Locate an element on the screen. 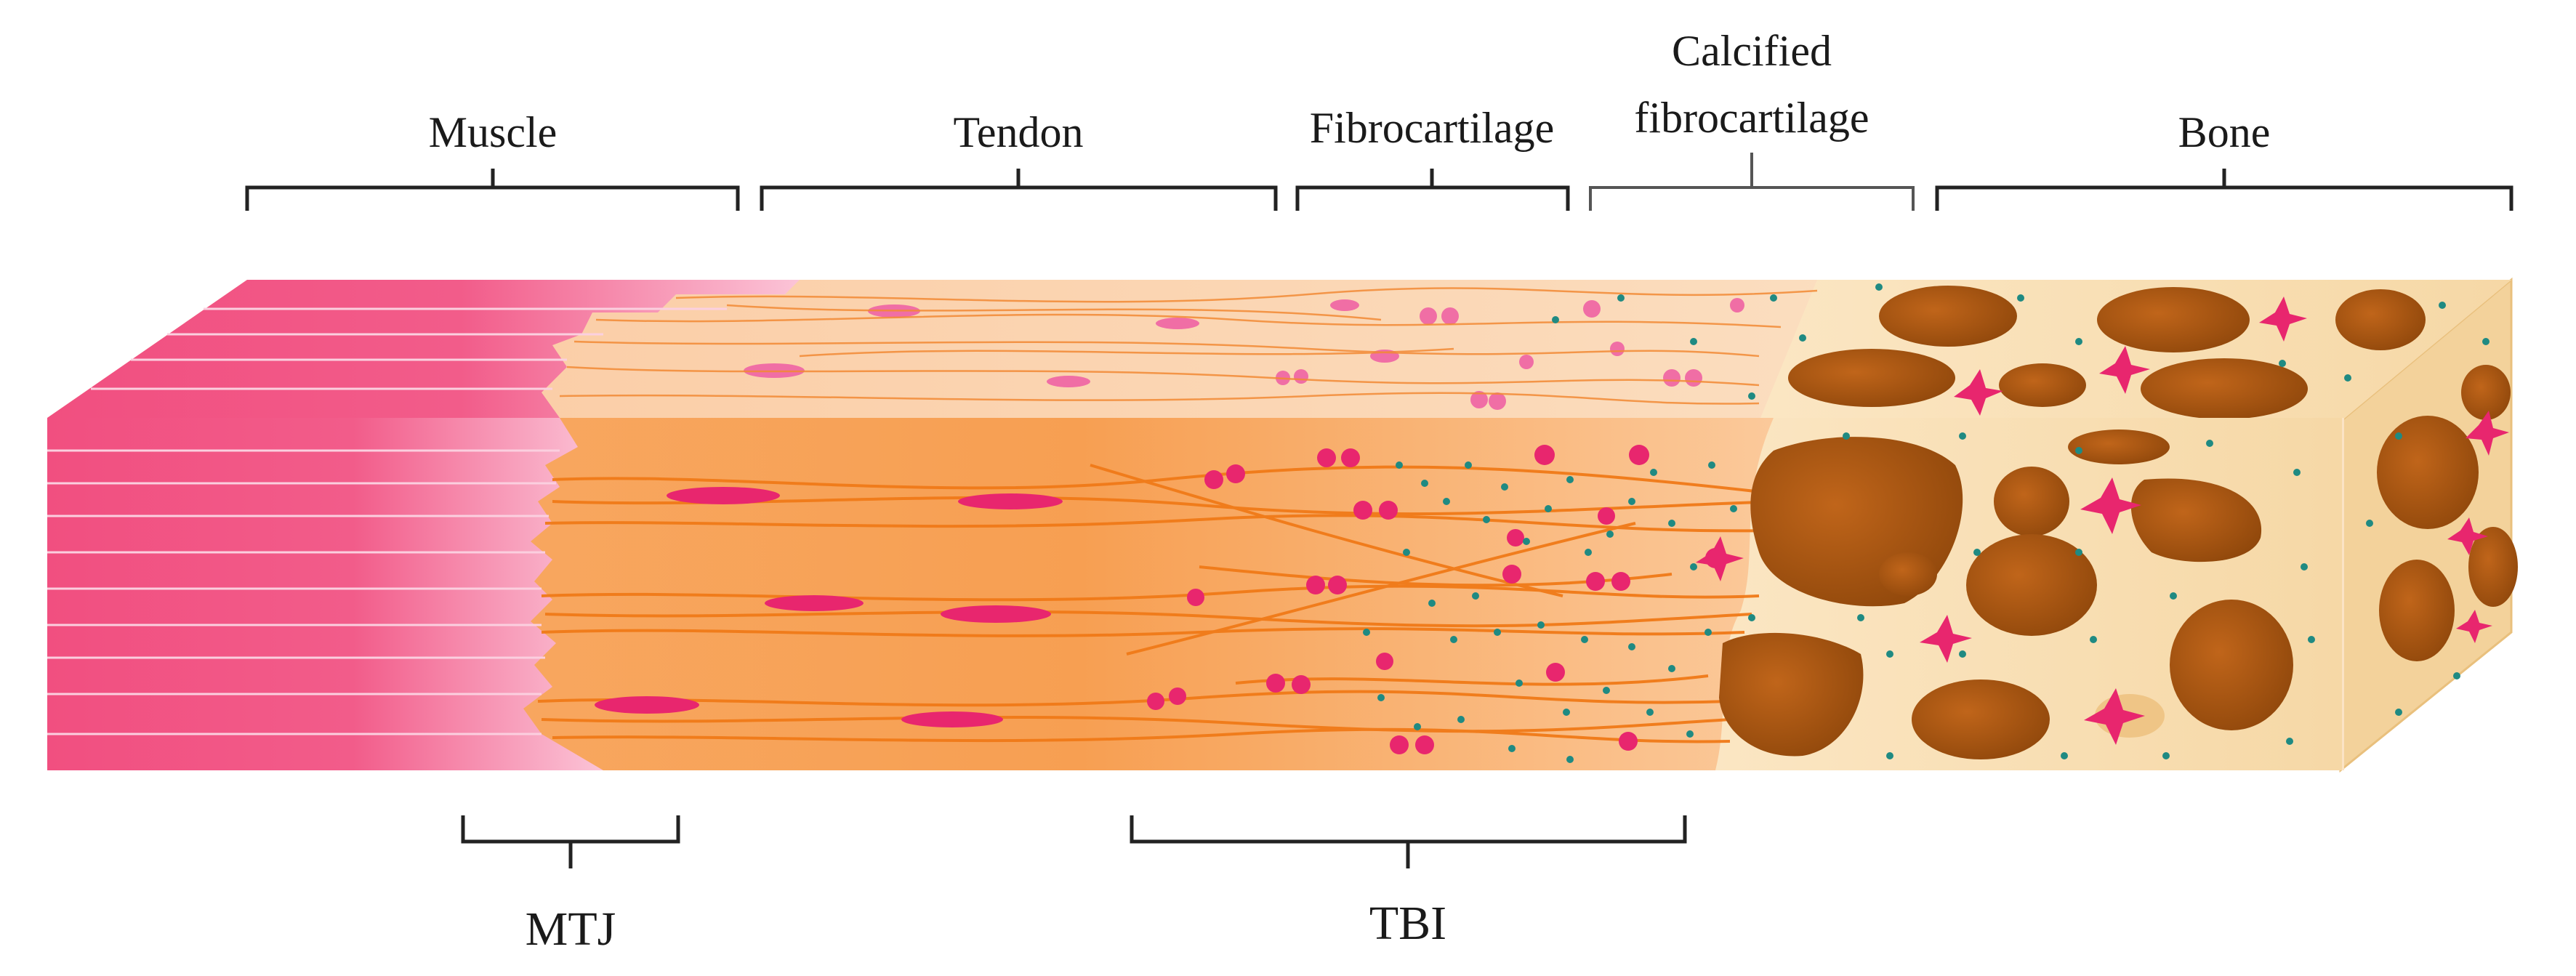 The image size is (2576, 976). bone-pores is located at coordinates (2006, 594).